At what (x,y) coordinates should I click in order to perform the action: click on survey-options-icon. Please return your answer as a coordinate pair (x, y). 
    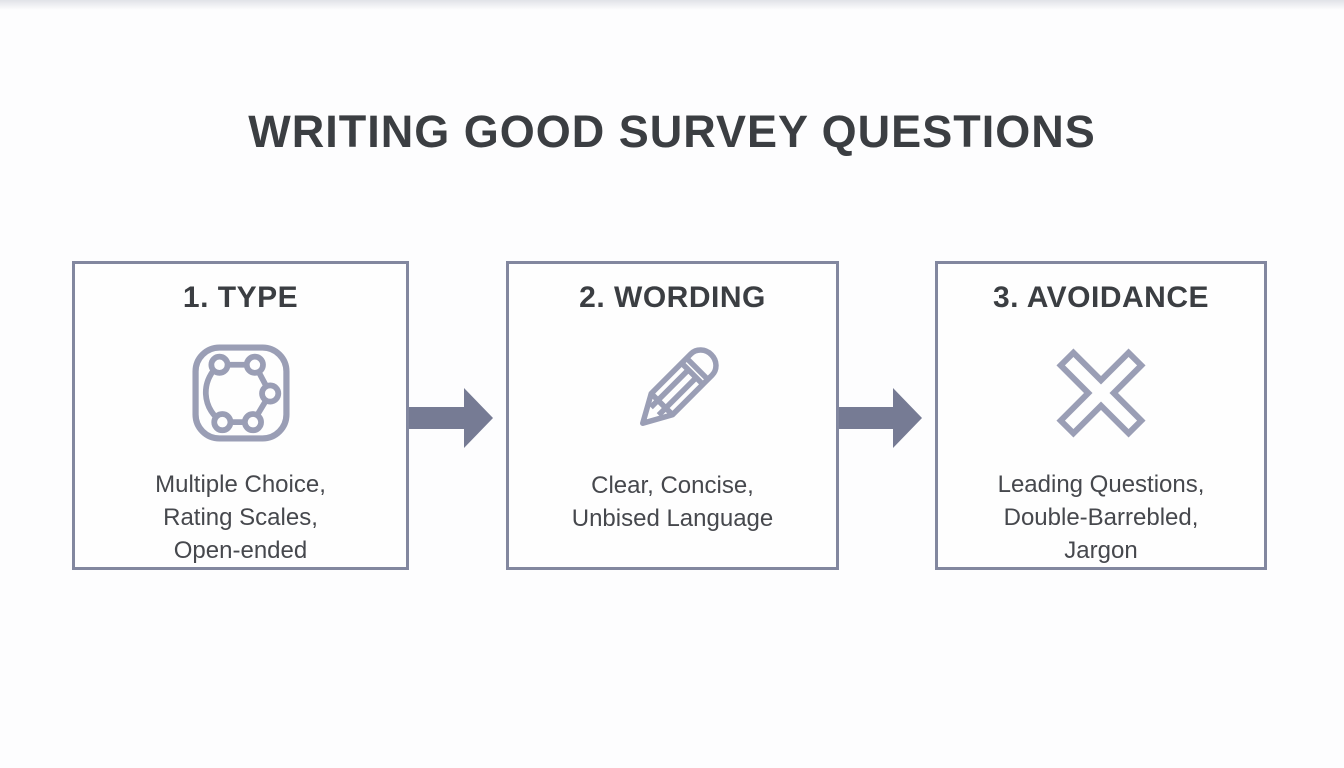
    Looking at the image, I should click on (240, 392).